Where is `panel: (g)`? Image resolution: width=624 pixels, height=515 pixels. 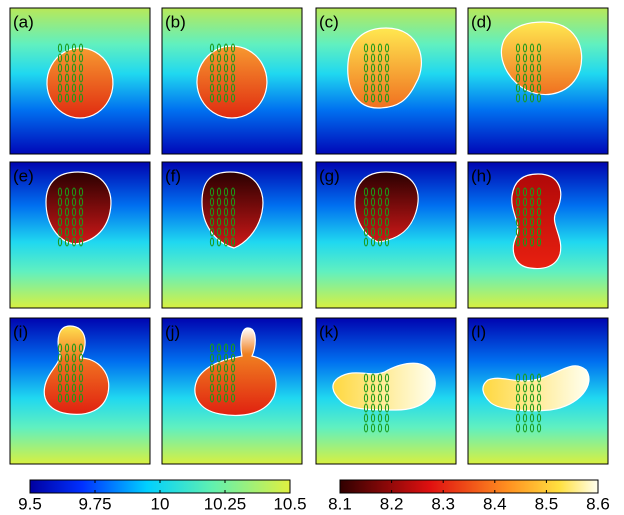
panel: (g) is located at coordinates (386, 235).